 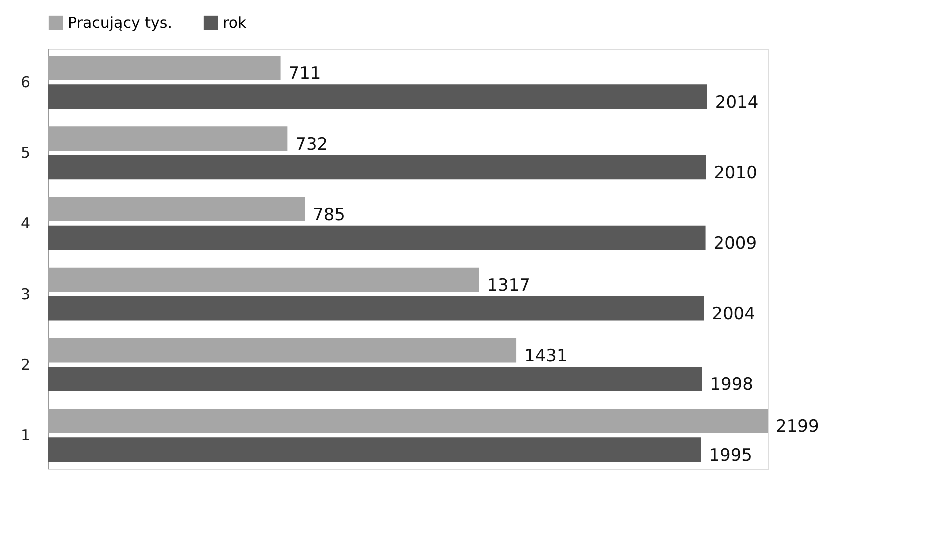 What do you see at coordinates (25, 153) in the screenshot?
I see `y-tick-label: 5` at bounding box center [25, 153].